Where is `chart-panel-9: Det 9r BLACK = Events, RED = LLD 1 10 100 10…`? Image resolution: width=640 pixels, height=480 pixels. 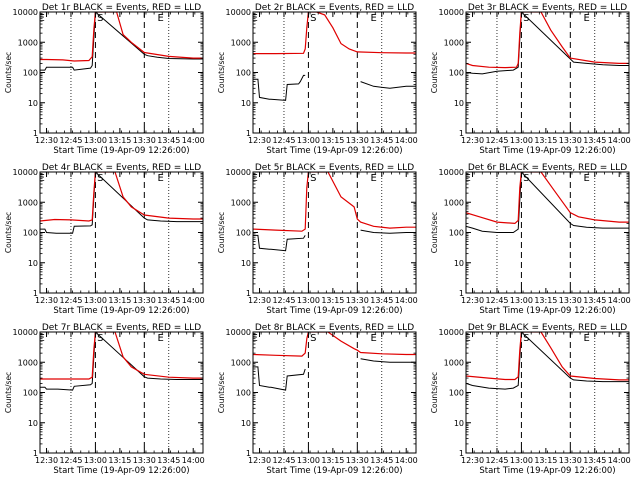
chart-panel-9: Det 9r BLACK = Events, RED = LLD 1 10 100 10… is located at coordinates (530, 399).